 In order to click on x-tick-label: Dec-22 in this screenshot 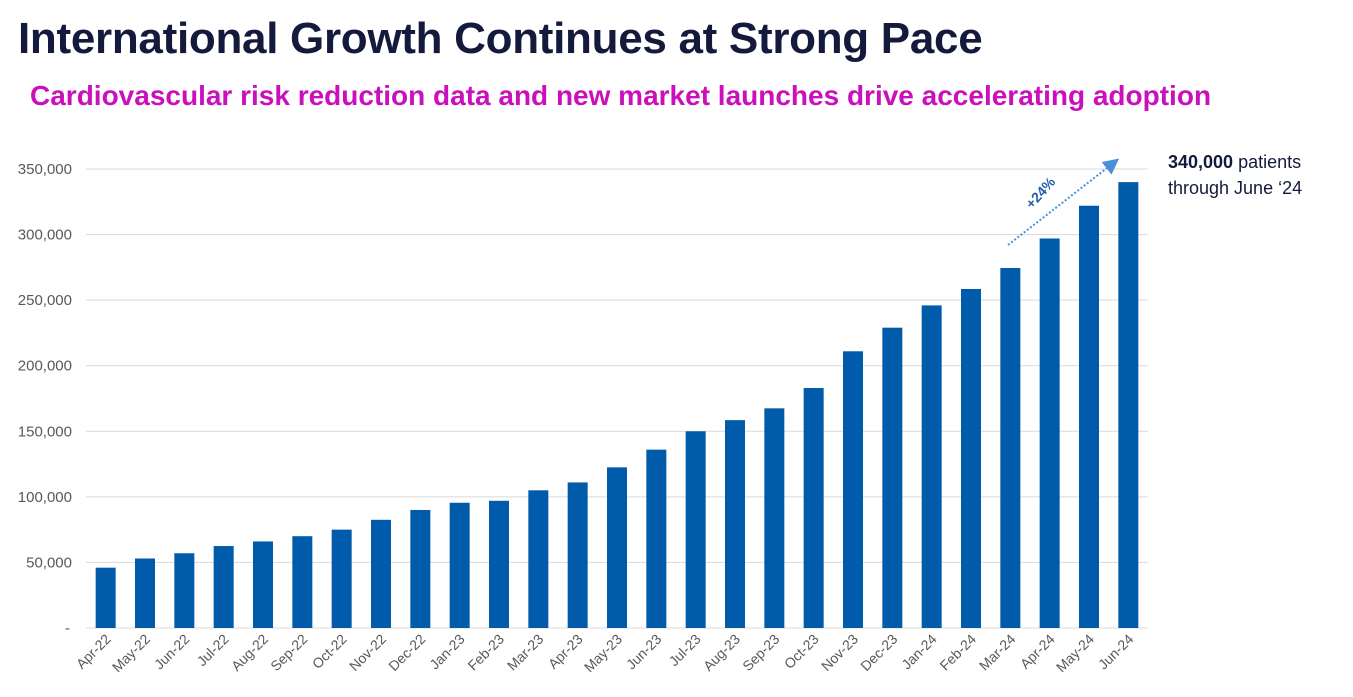, I will do `click(406, 652)`.